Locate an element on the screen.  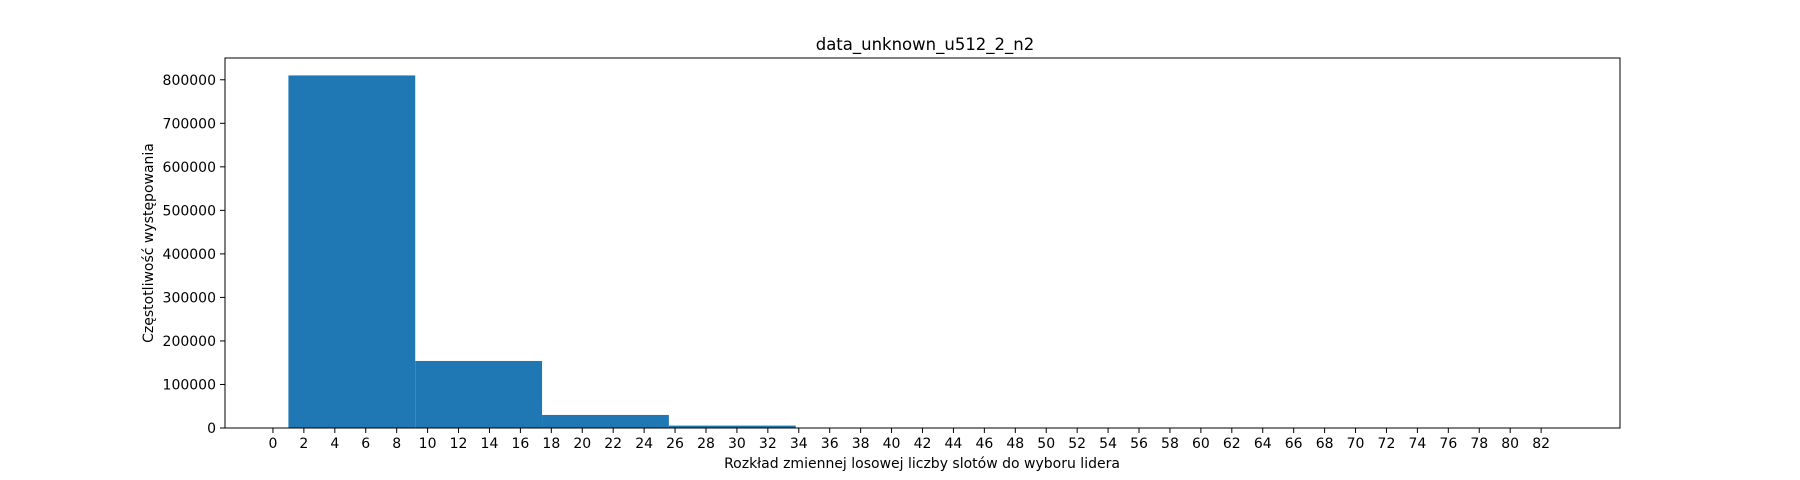
x-tick-label: 60 is located at coordinates (1201, 444).